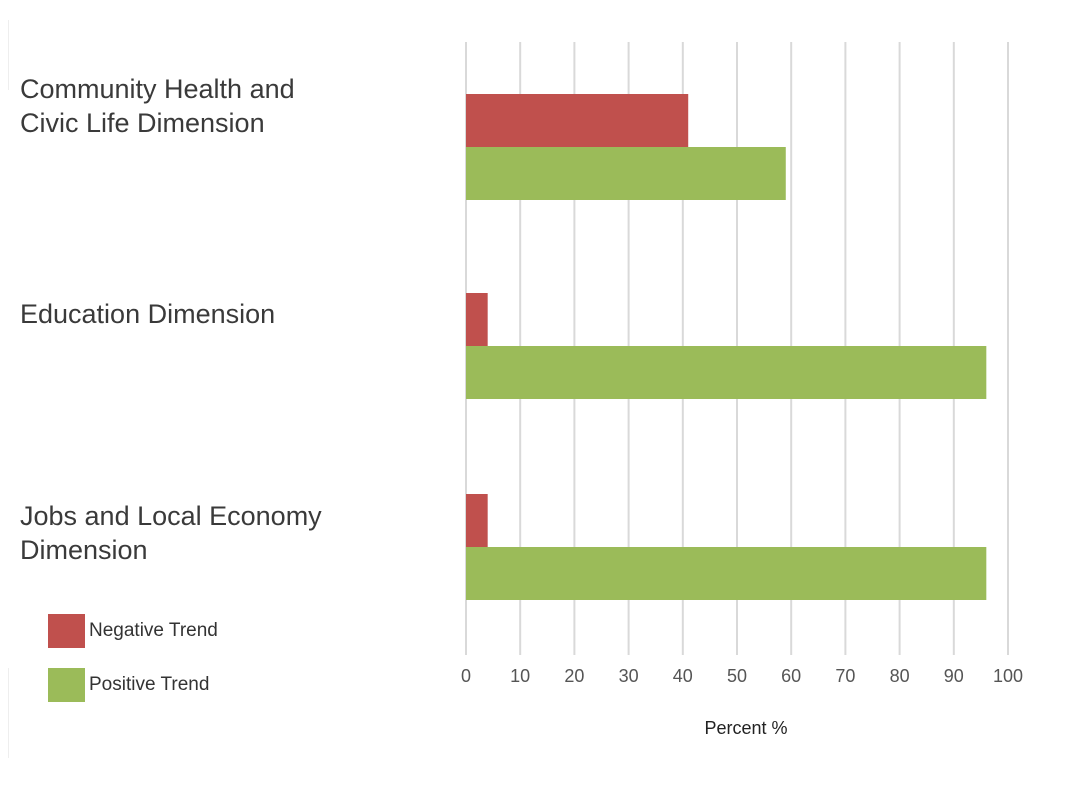  What do you see at coordinates (142, 123) in the screenshot?
I see `category-label-line: Civic Life Dimension` at bounding box center [142, 123].